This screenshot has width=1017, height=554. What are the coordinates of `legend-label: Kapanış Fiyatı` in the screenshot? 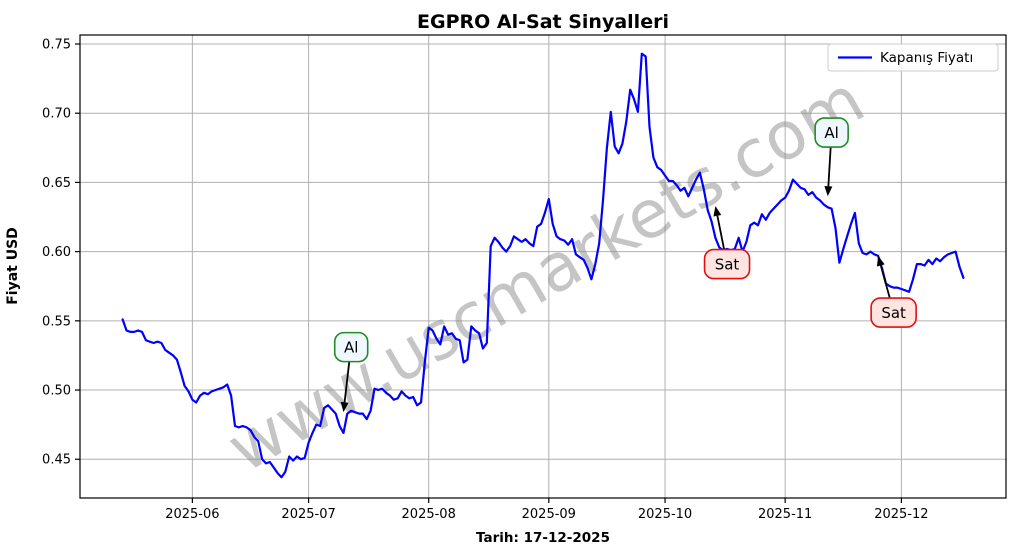 It's located at (926, 58).